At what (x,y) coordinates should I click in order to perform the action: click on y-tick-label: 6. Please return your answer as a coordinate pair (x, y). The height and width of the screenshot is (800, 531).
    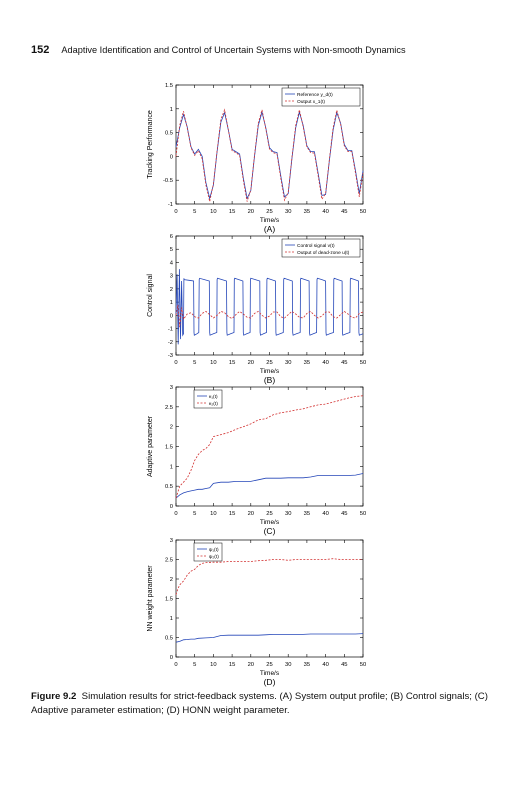
    Looking at the image, I should click on (171, 237).